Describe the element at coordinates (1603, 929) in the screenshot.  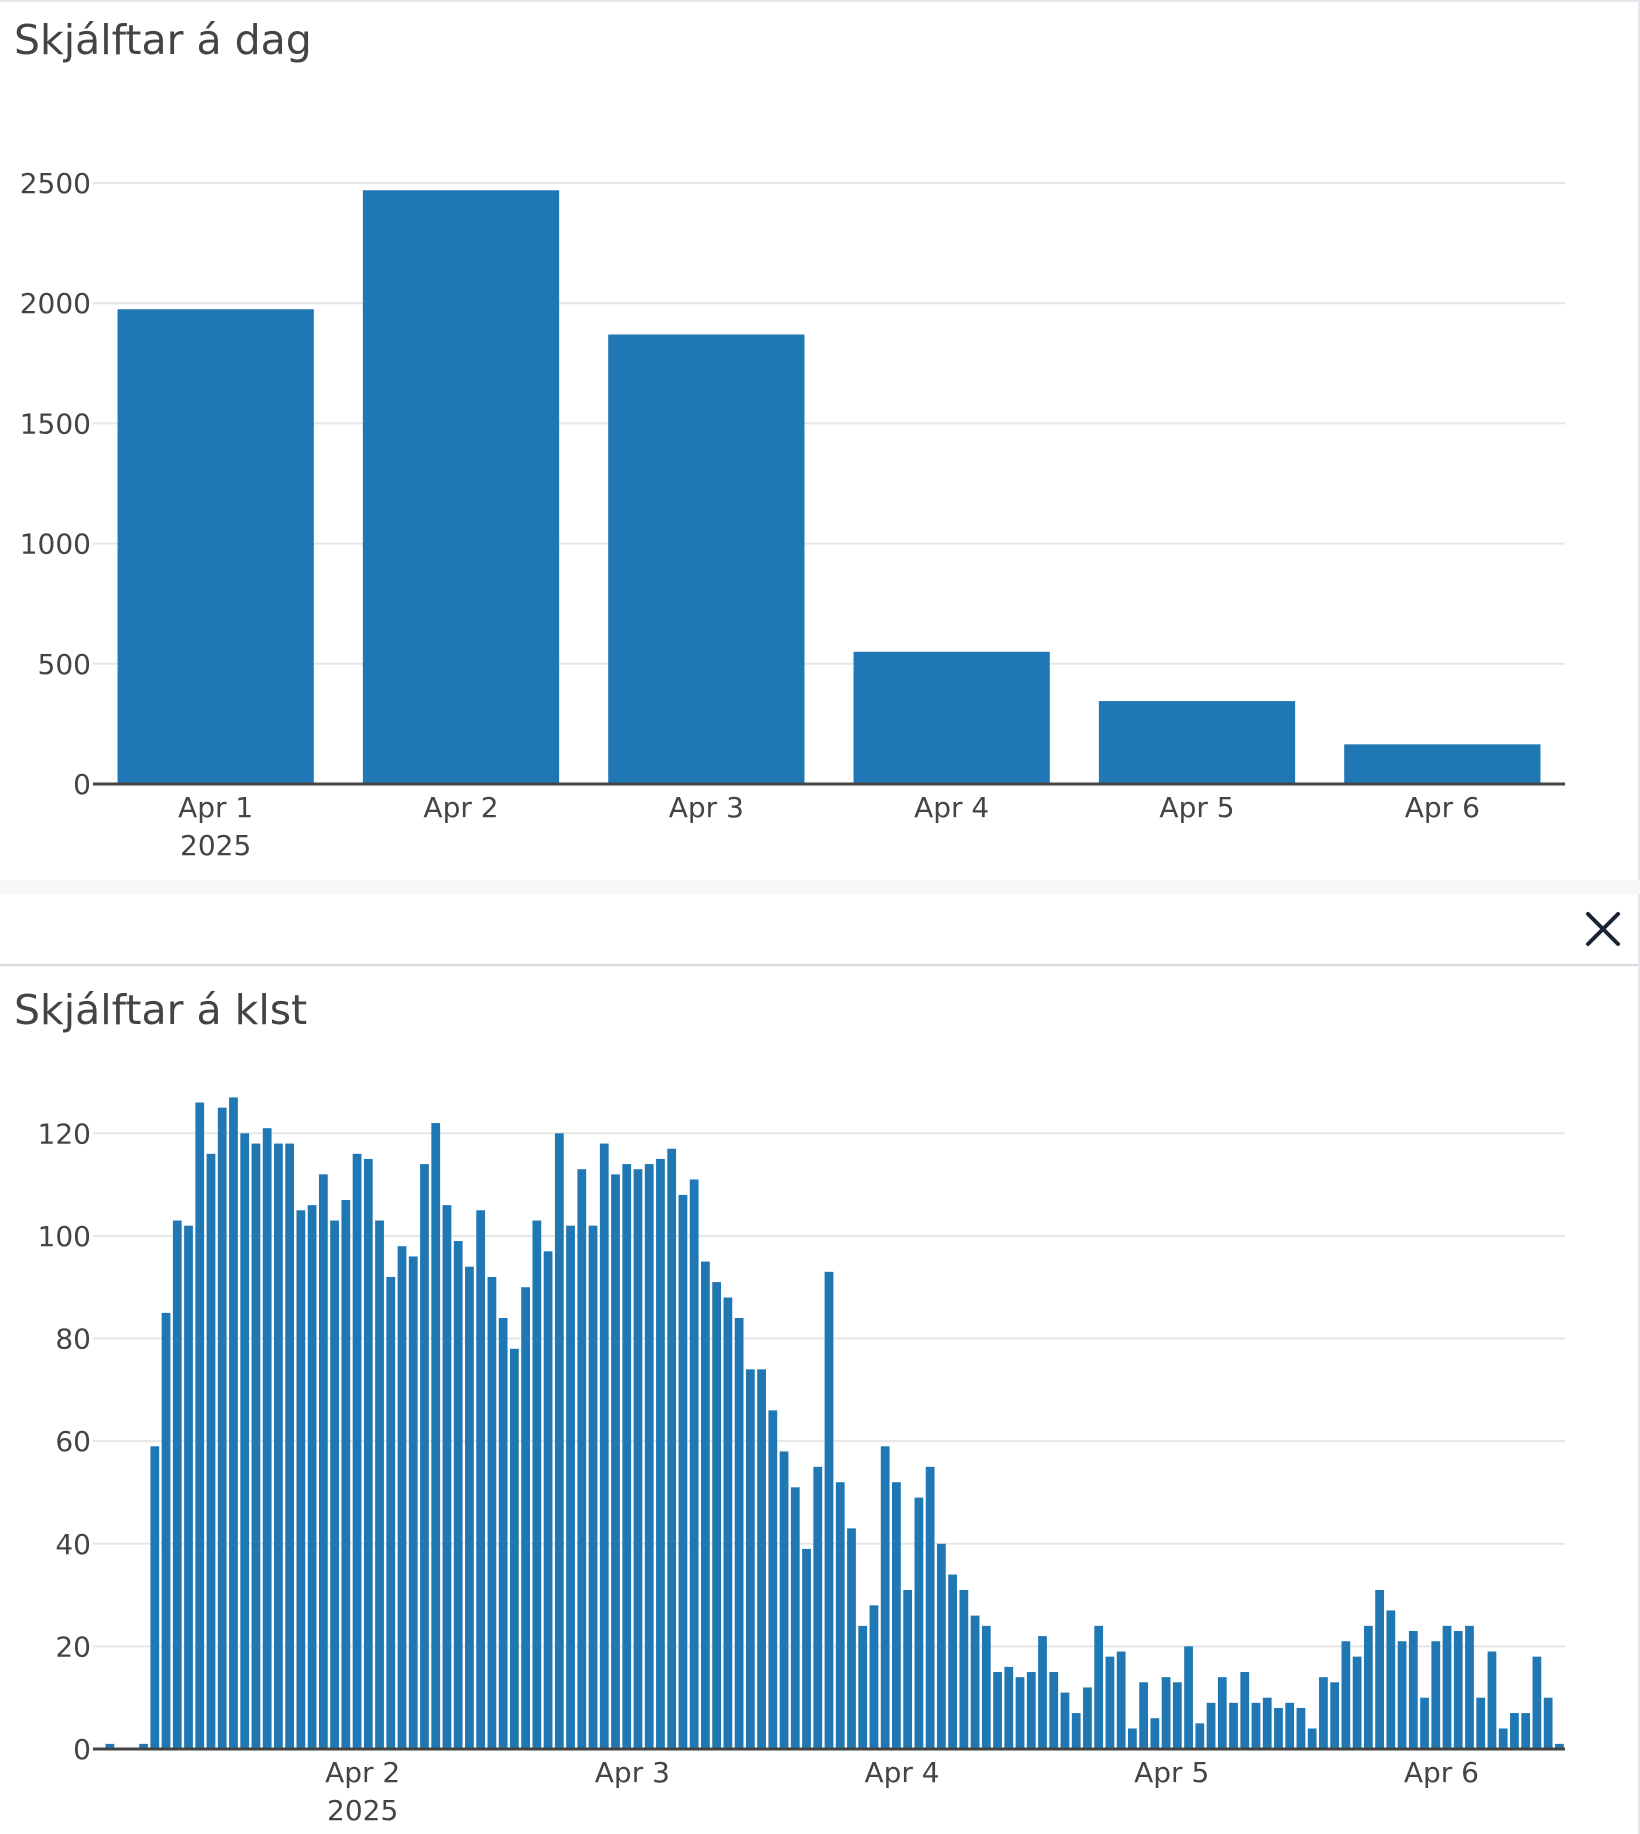
I see `close-button` at that location.